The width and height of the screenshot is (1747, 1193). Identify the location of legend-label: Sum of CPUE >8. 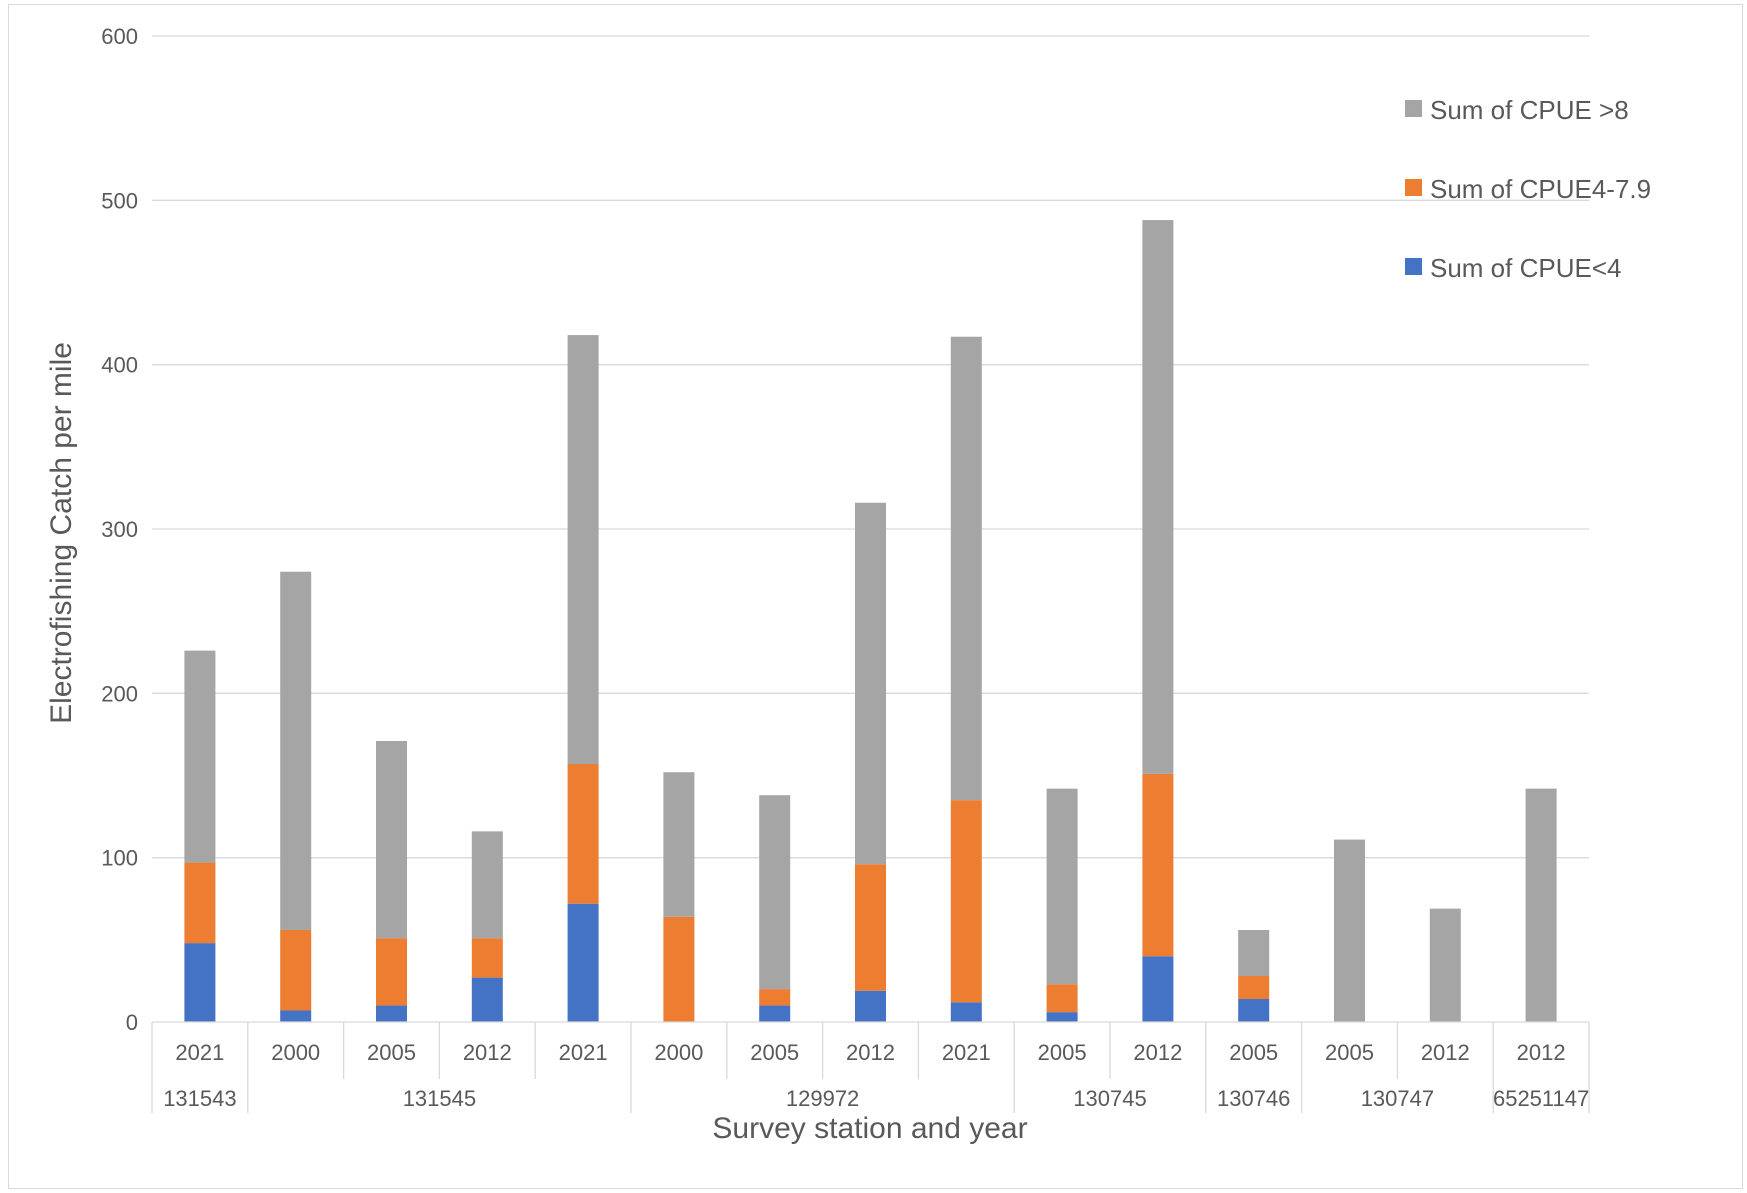
(1529, 110).